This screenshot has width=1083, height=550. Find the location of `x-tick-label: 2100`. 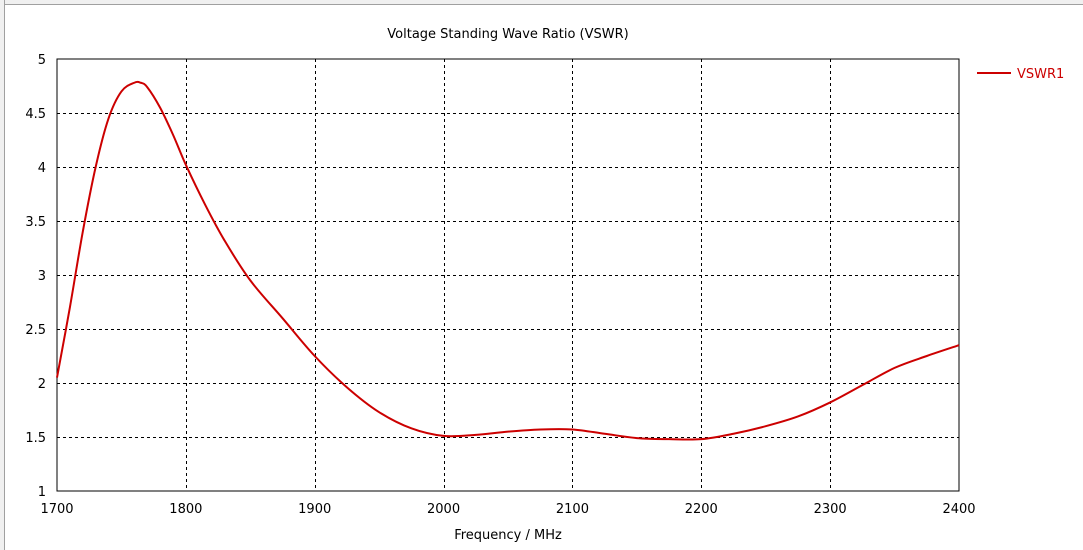

x-tick-label: 2100 is located at coordinates (572, 509).